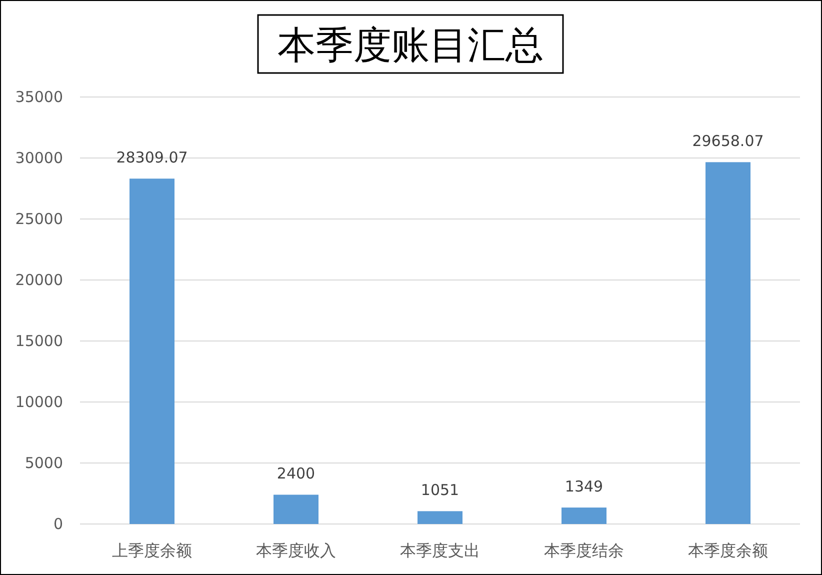 The image size is (822, 575). What do you see at coordinates (296, 550) in the screenshot?
I see `x-tick-label: 本季度收入` at bounding box center [296, 550].